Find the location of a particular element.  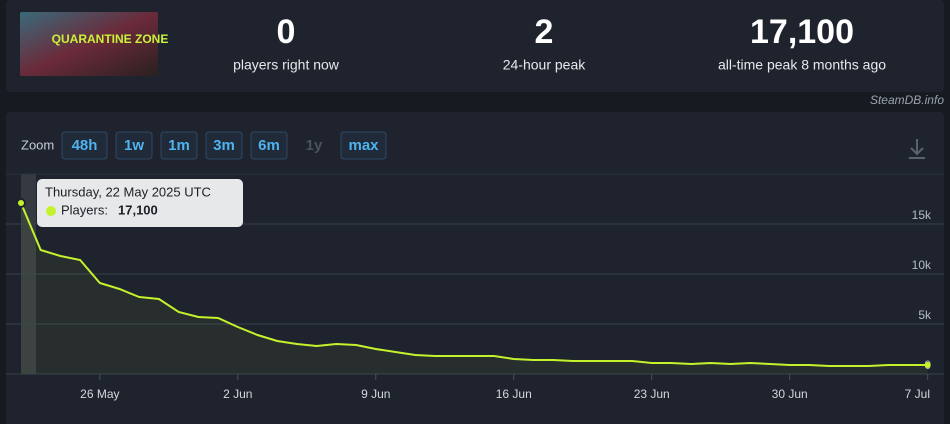

zoom-button-label: max is located at coordinates (363, 145).